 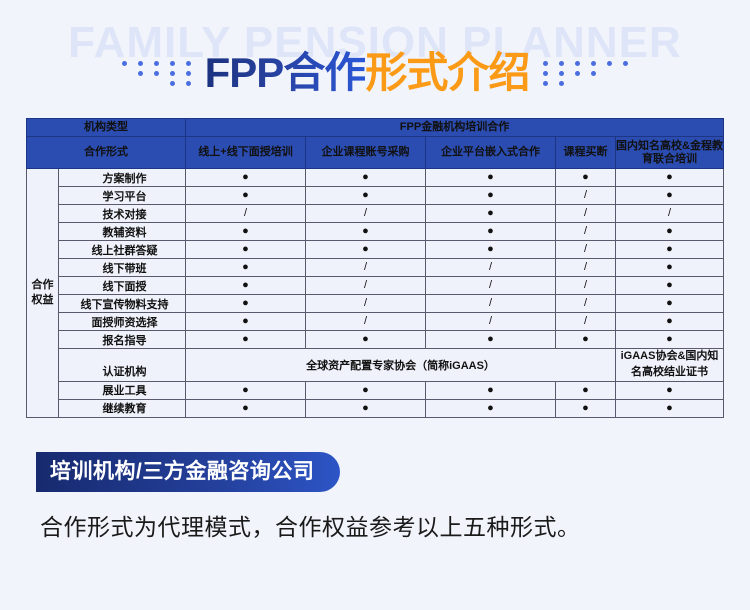 What do you see at coordinates (122, 231) in the screenshot?
I see `row-label: 教辅资料` at bounding box center [122, 231].